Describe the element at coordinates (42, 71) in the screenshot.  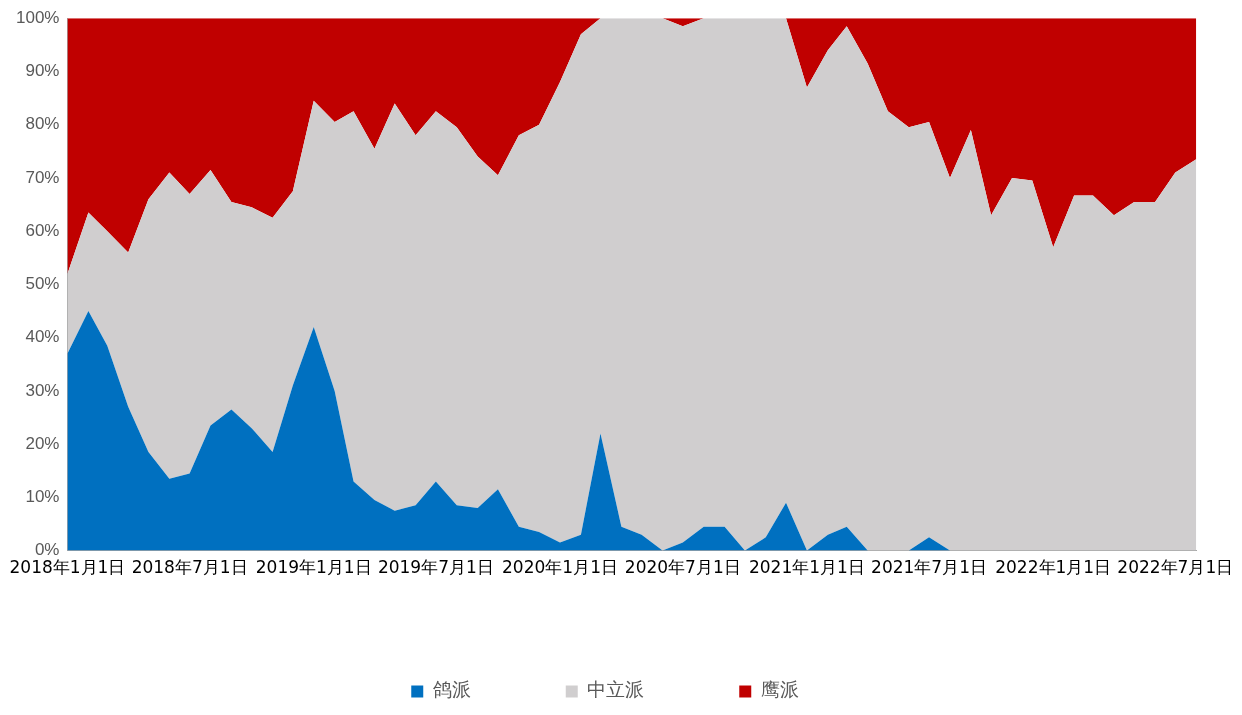
I see `y-tick-label: 90%` at that location.